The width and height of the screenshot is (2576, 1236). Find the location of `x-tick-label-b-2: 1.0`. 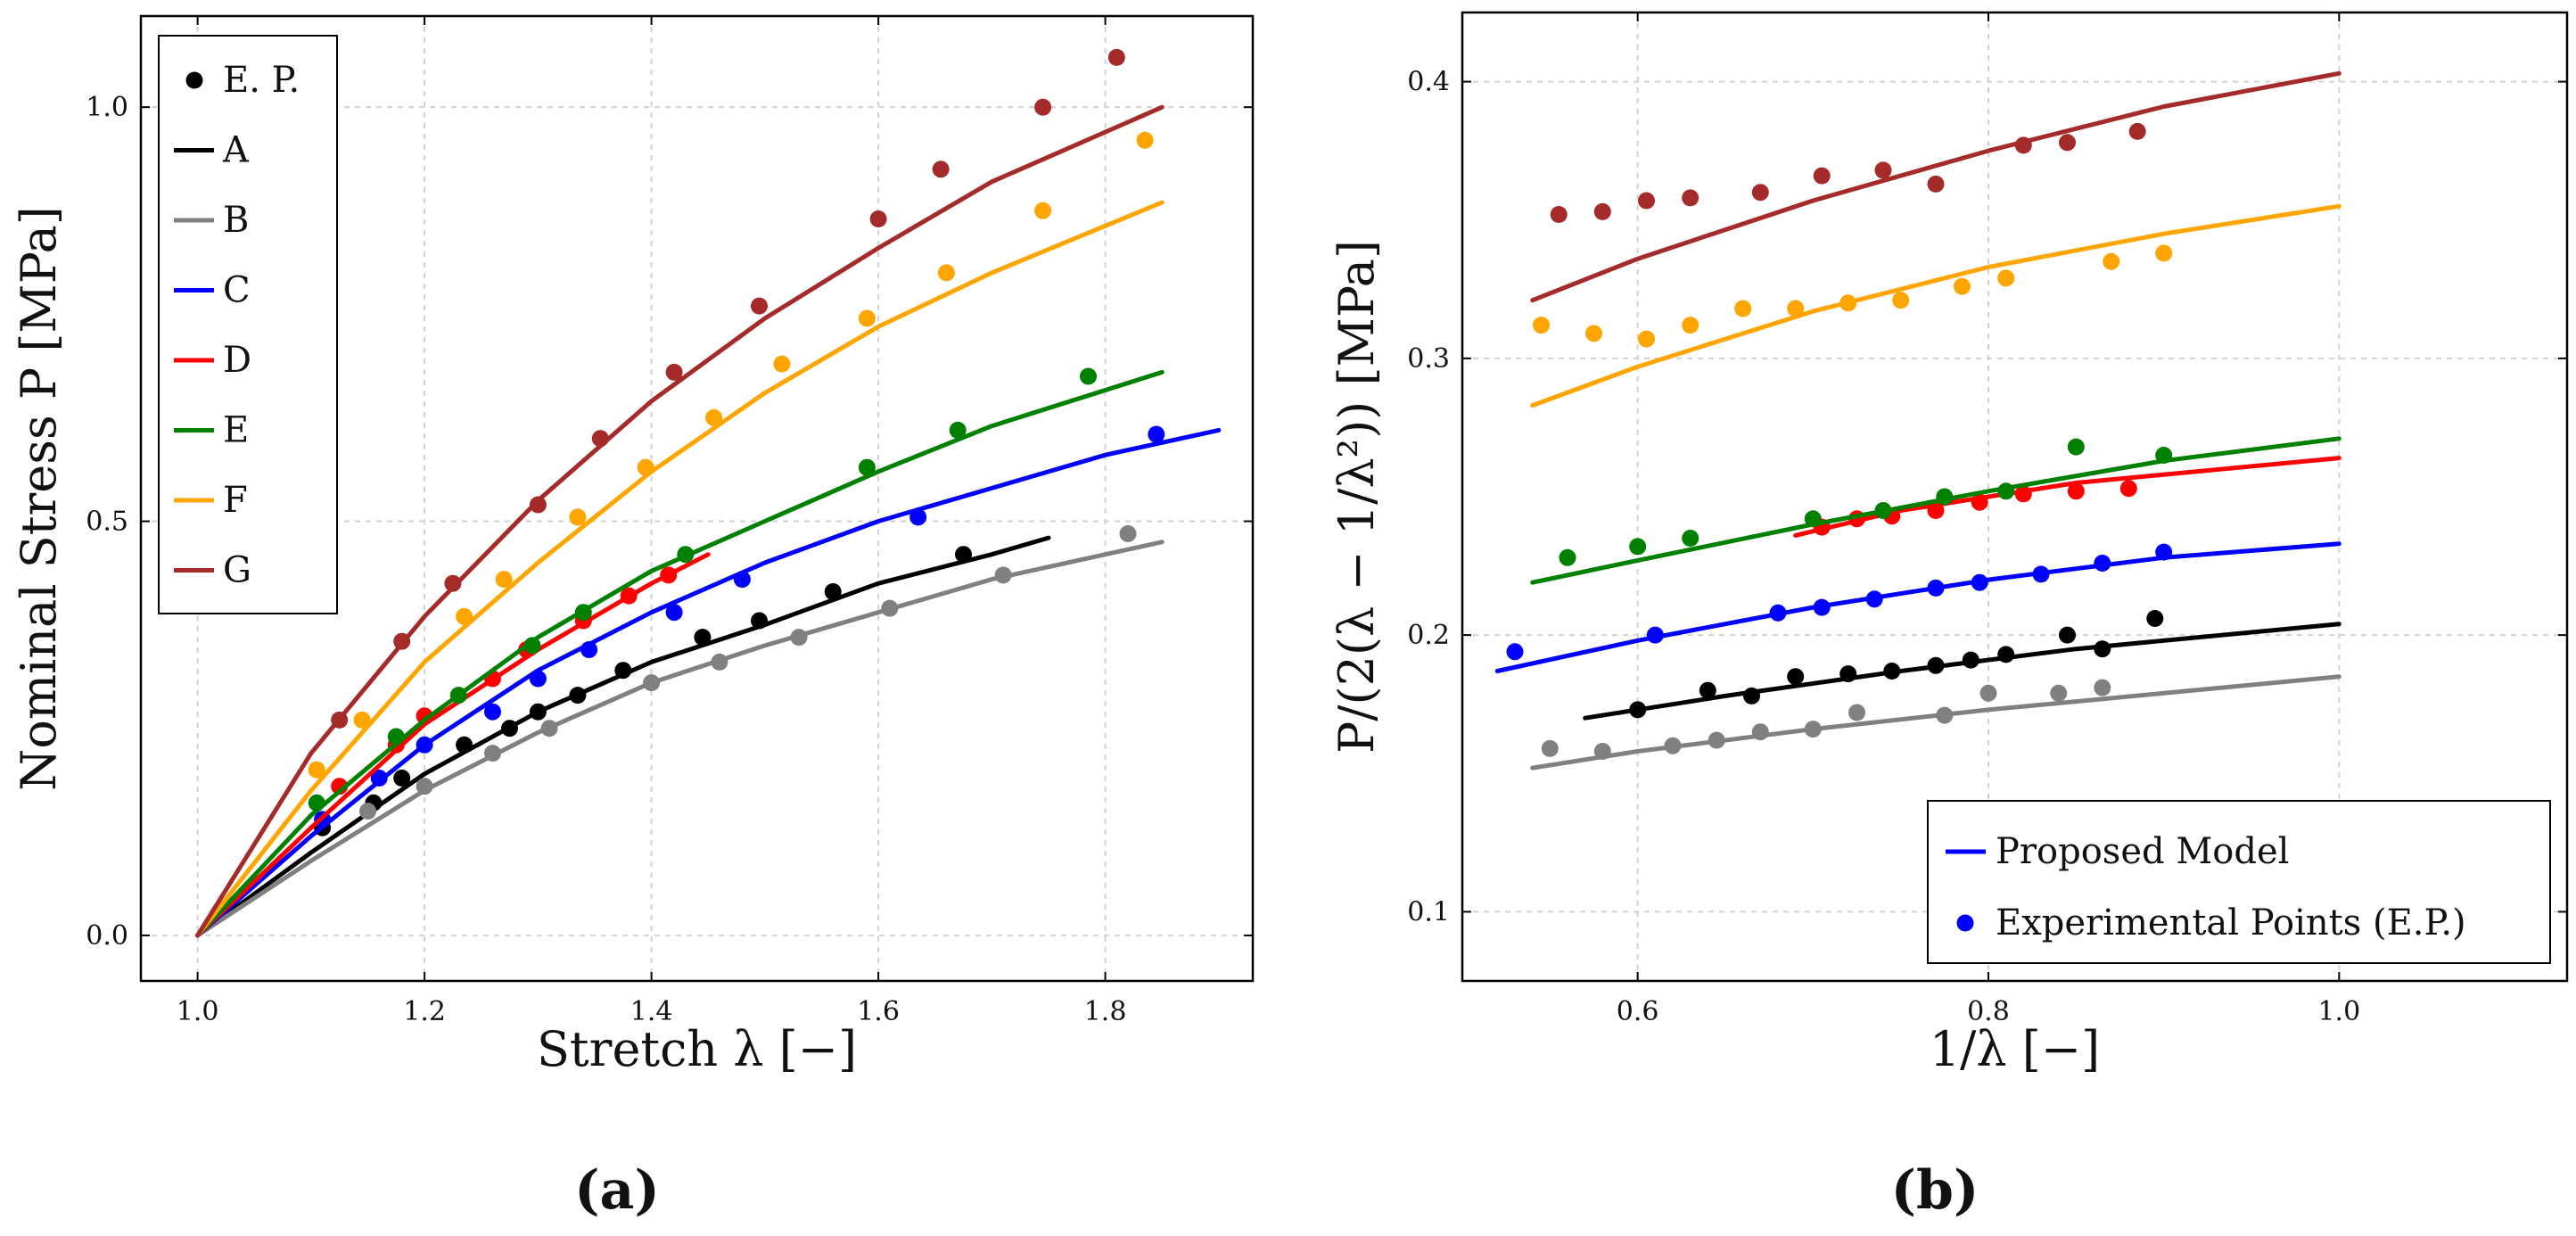

x-tick-label-b-2: 1.0 is located at coordinates (2338, 1011).